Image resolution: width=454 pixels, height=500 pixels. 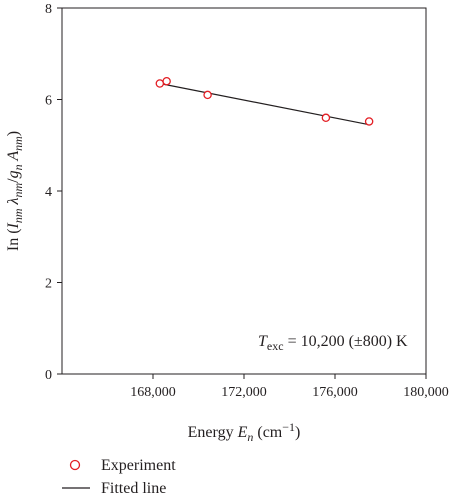 I want to click on series-layer, so click(x=264, y=101).